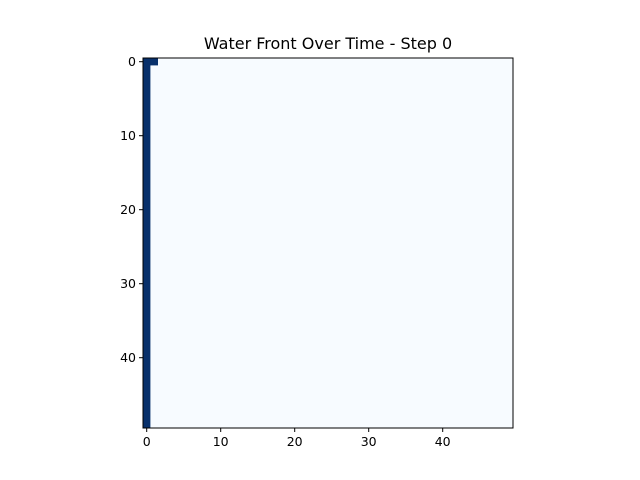 This screenshot has height=480, width=640. What do you see at coordinates (369, 441) in the screenshot?
I see `x-tick-label: 30` at bounding box center [369, 441].